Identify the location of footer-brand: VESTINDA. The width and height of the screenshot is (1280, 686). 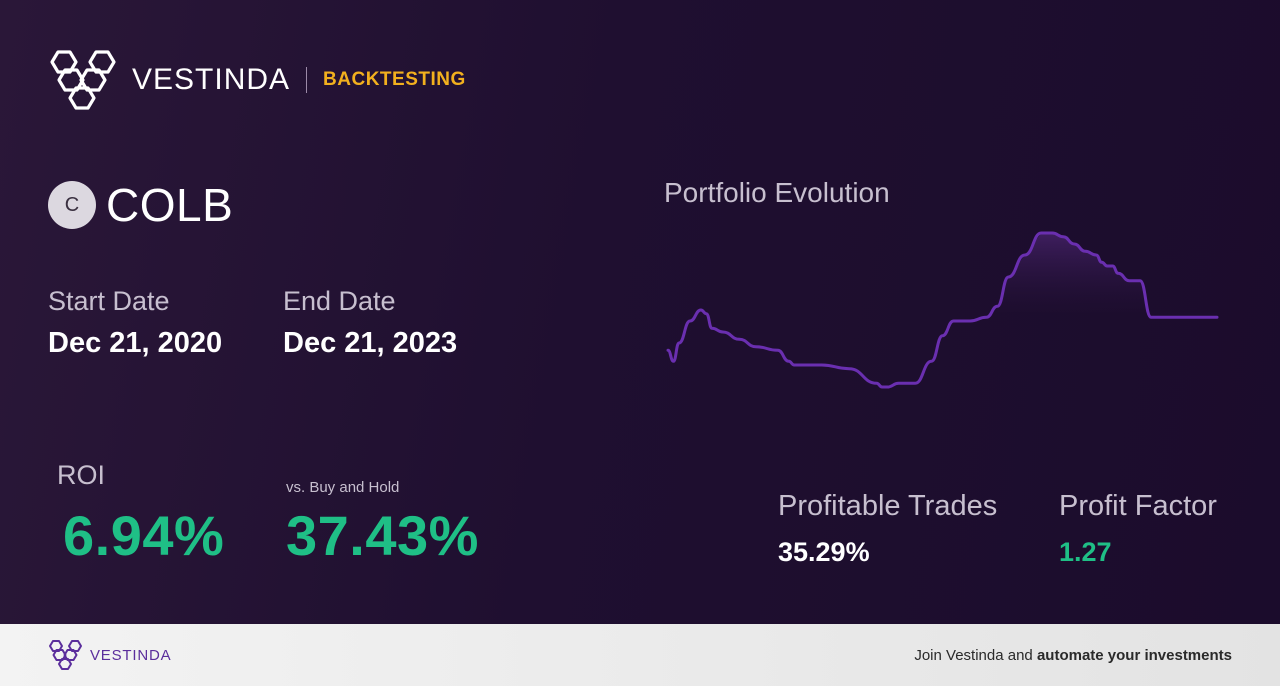
(109, 655).